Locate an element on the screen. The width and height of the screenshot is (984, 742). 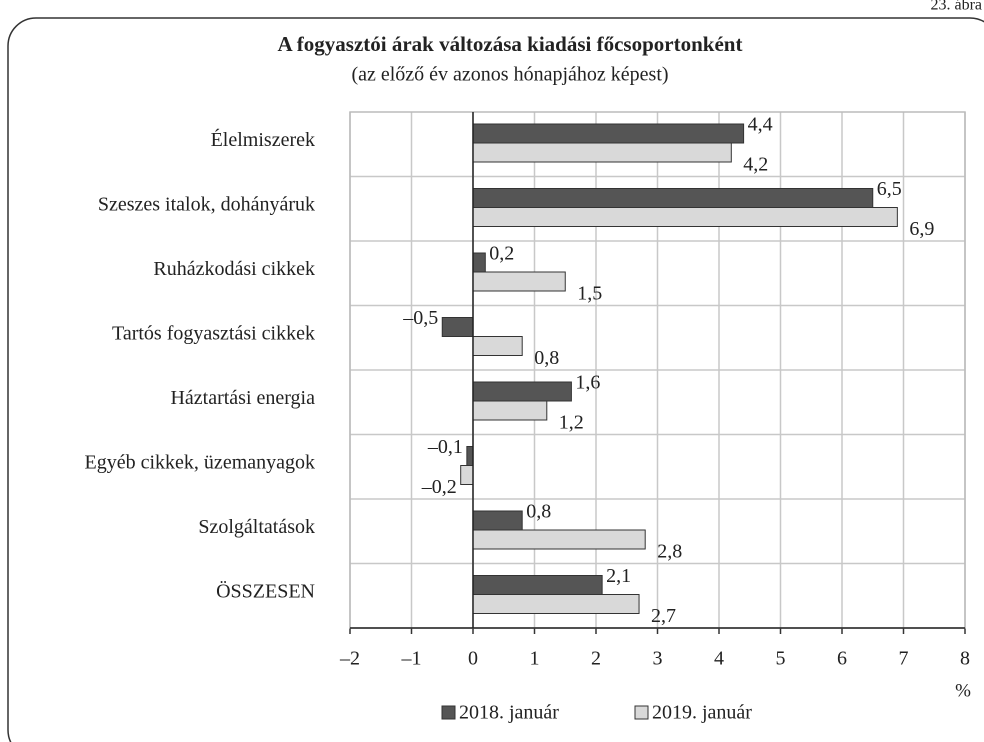
x-tick-label: 5 is located at coordinates (781, 659).